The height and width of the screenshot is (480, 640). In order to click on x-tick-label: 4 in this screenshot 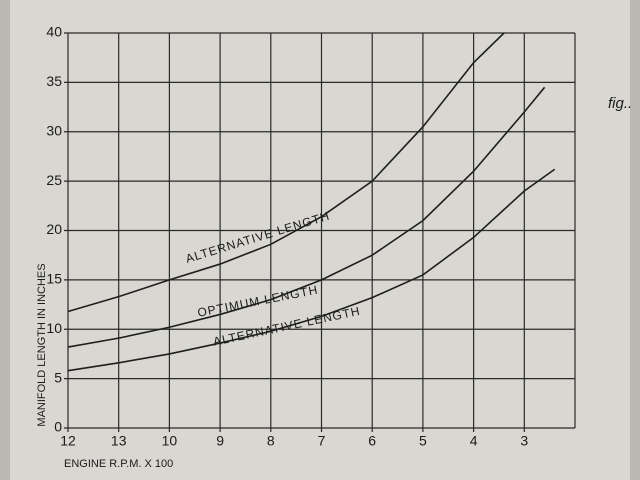, I will do `click(474, 441)`.